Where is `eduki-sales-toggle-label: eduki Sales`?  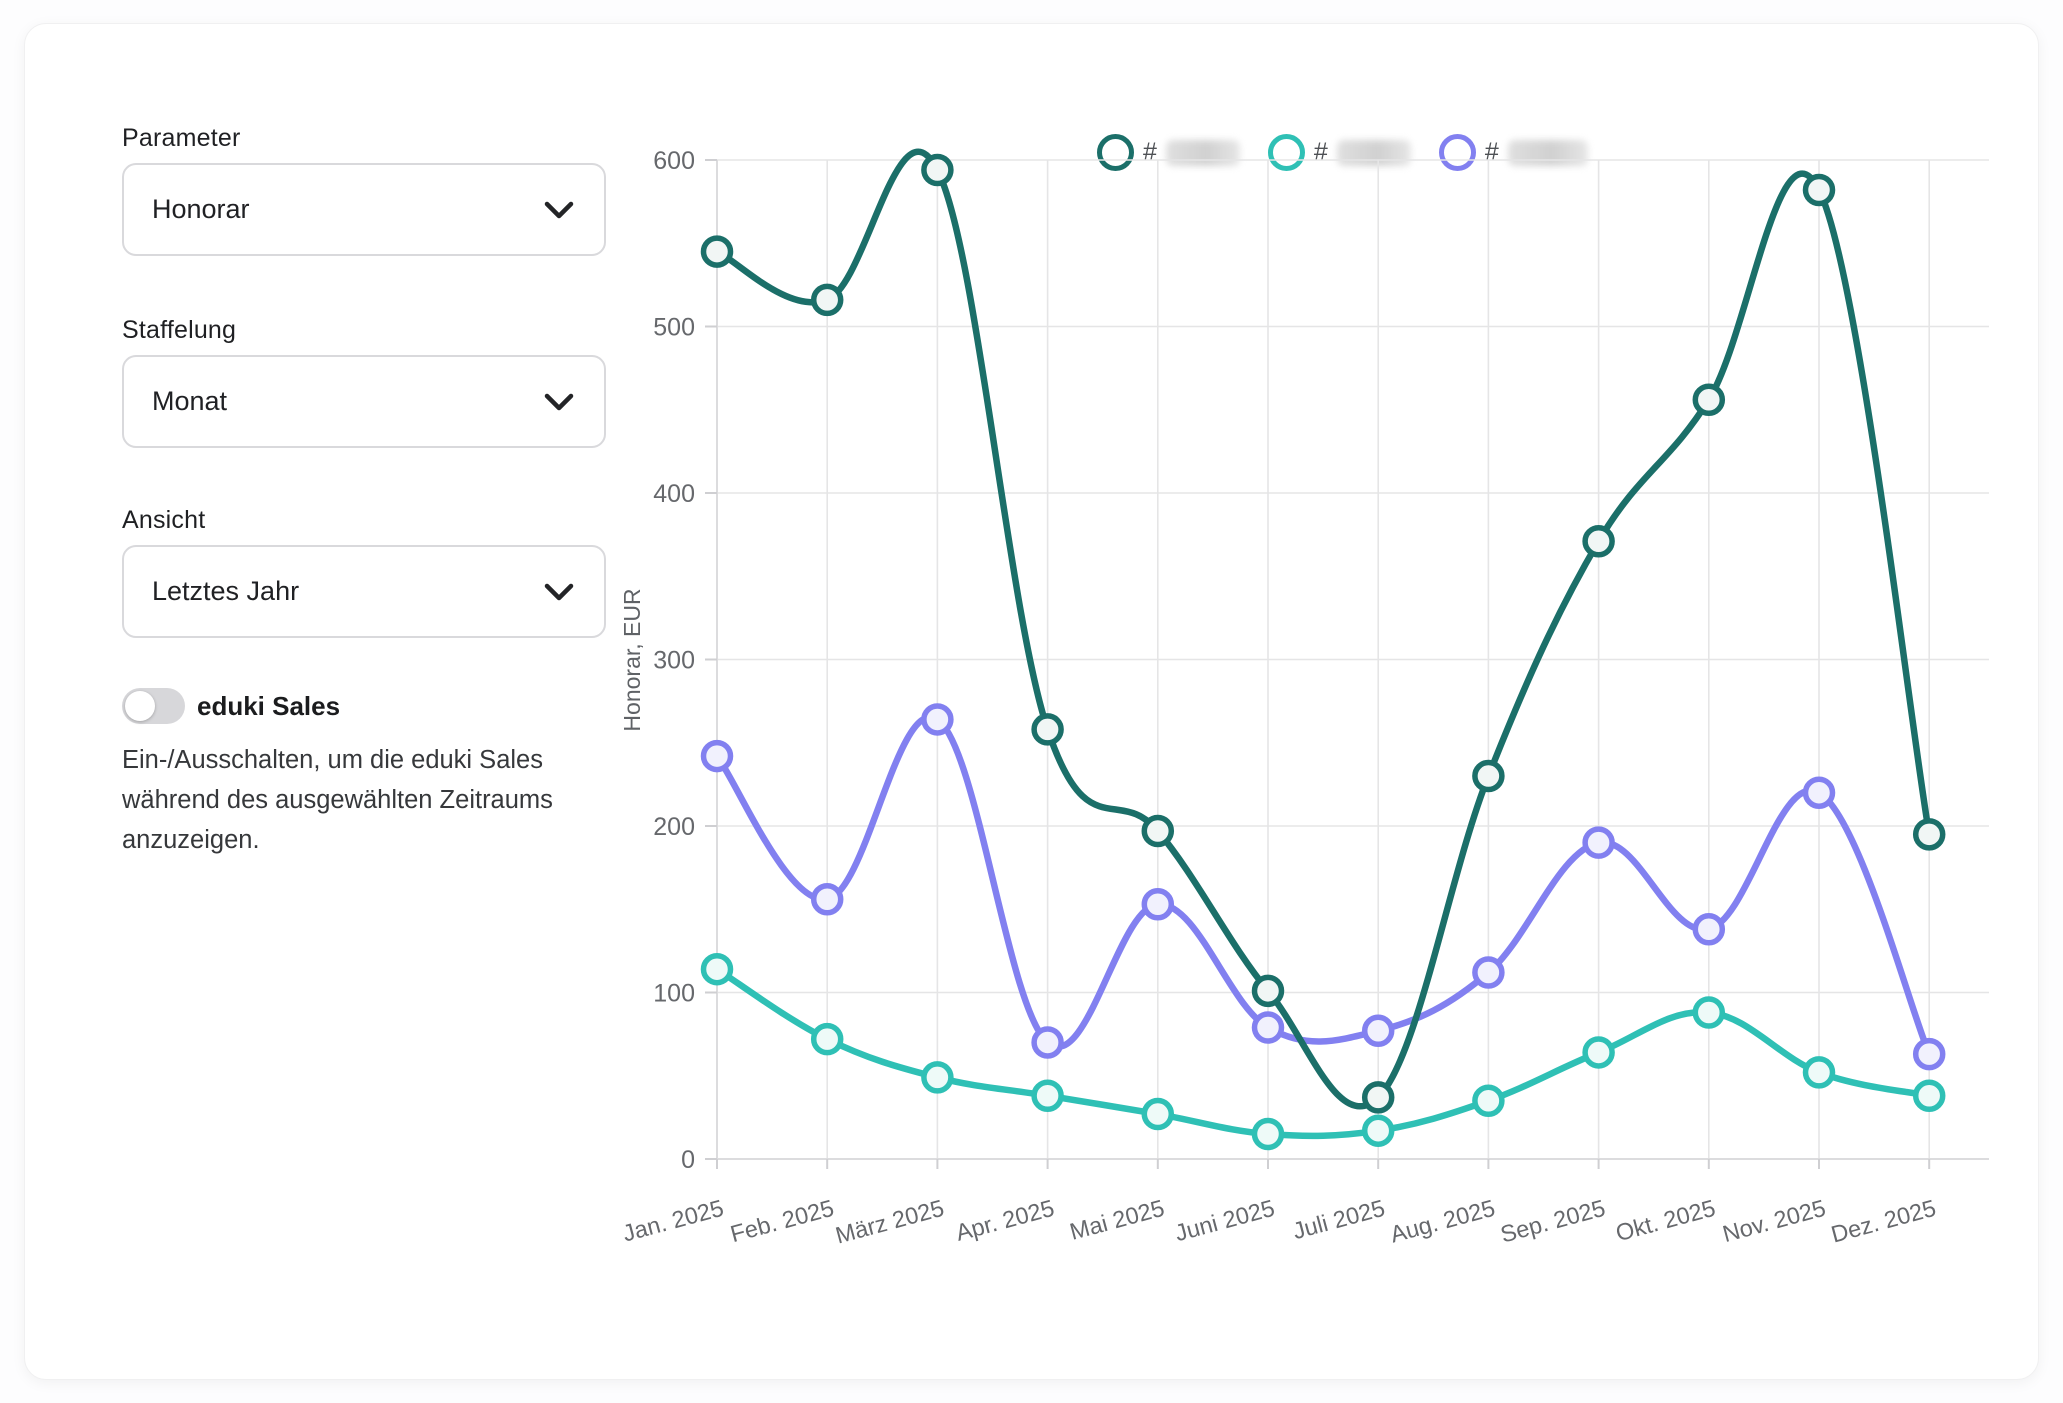
eduki-sales-toggle-label: eduki Sales is located at coordinates (269, 705).